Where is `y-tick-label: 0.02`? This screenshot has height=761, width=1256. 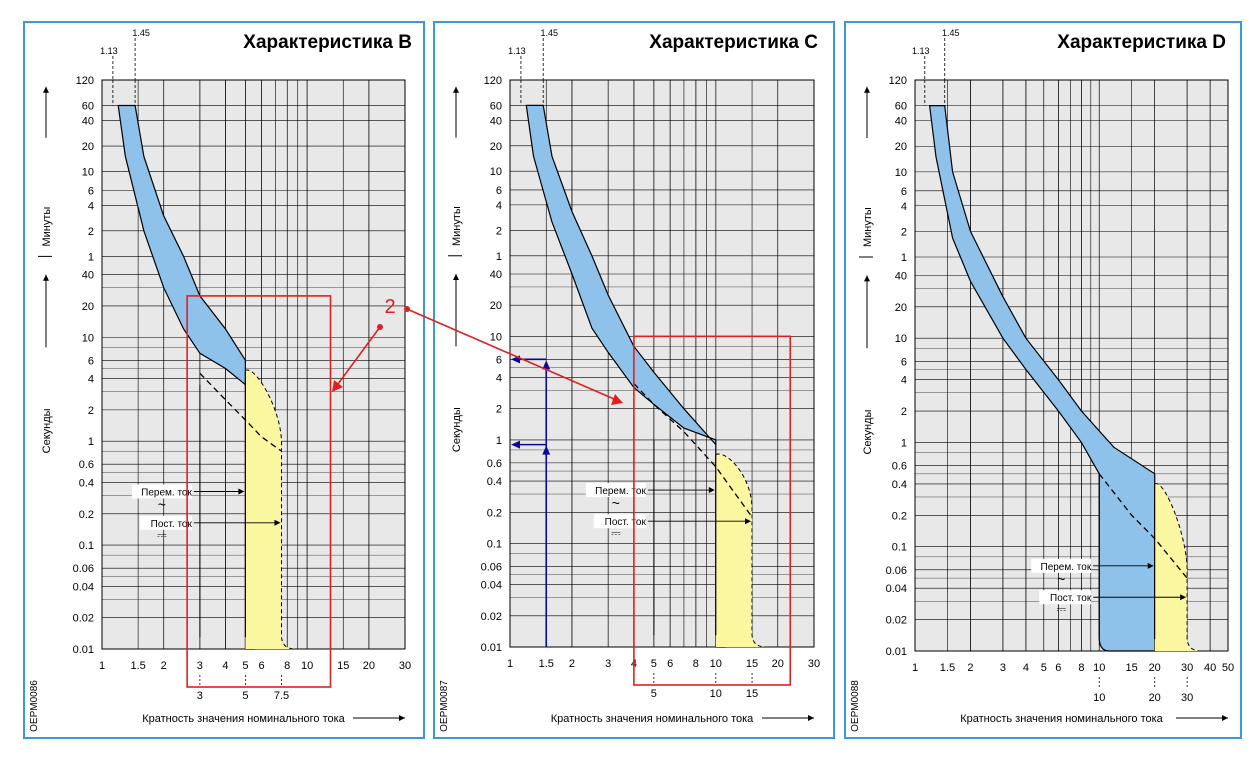 y-tick-label: 0.02 is located at coordinates (896, 621).